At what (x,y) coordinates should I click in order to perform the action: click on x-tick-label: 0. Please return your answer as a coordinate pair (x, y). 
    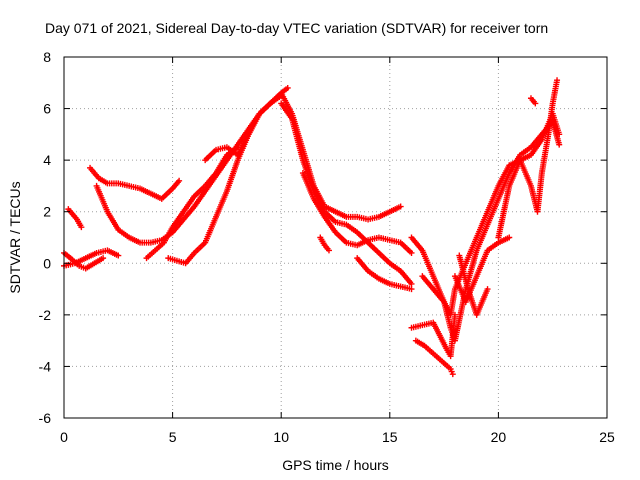
    Looking at the image, I should click on (64, 437).